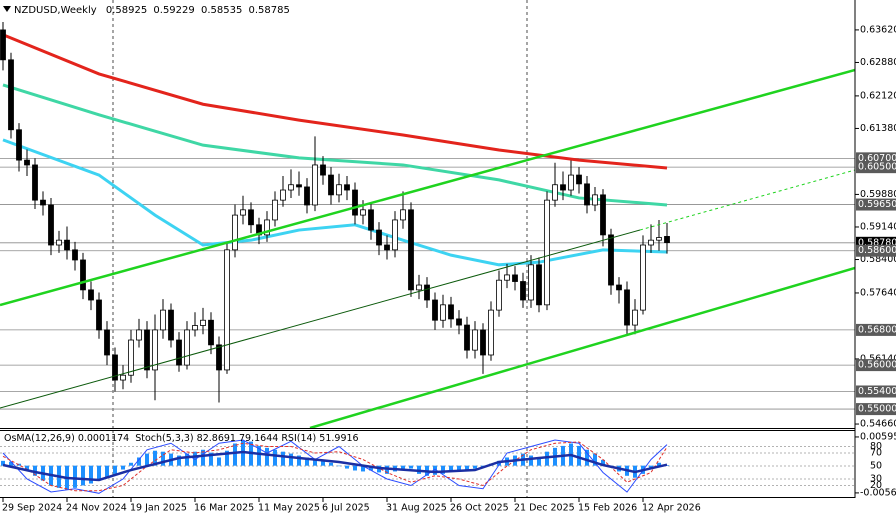  Describe the element at coordinates (876, 453) in the screenshot. I see `y2-tick-label: 70` at that location.